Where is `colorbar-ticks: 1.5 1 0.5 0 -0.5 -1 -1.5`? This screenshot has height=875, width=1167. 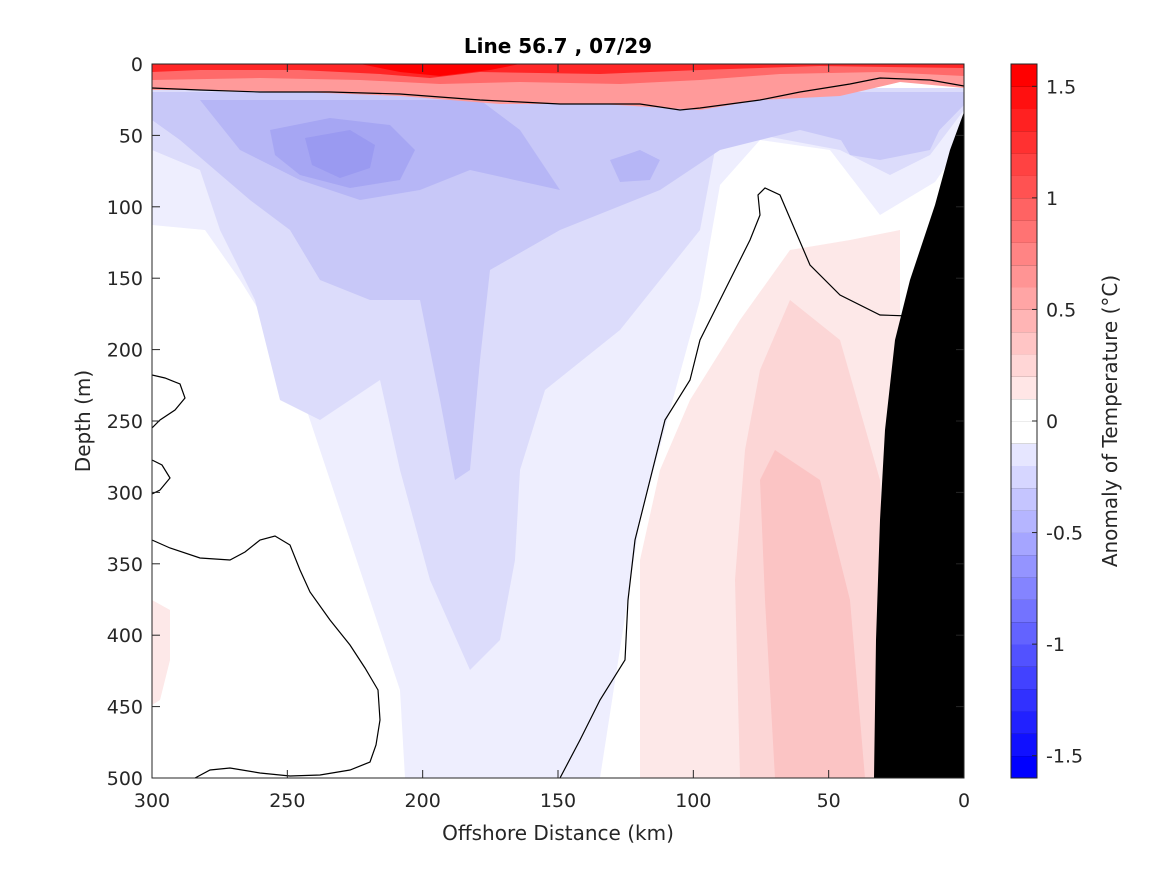
colorbar-ticks: 1.5 1 0.5 0 -0.5 -1 -1.5 is located at coordinates (1057, 422).